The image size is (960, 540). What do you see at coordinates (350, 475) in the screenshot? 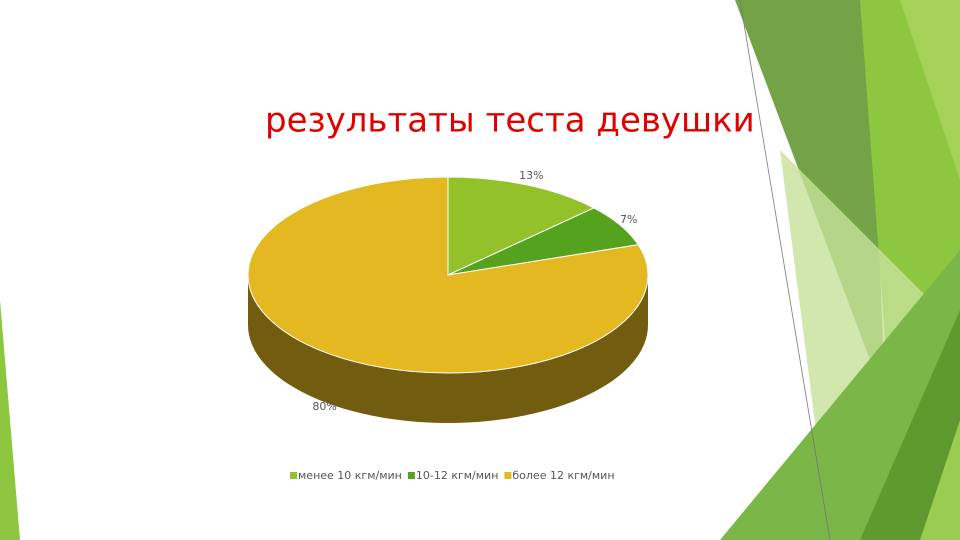
I see `legend-label: менее 10 кгм/мин` at bounding box center [350, 475].